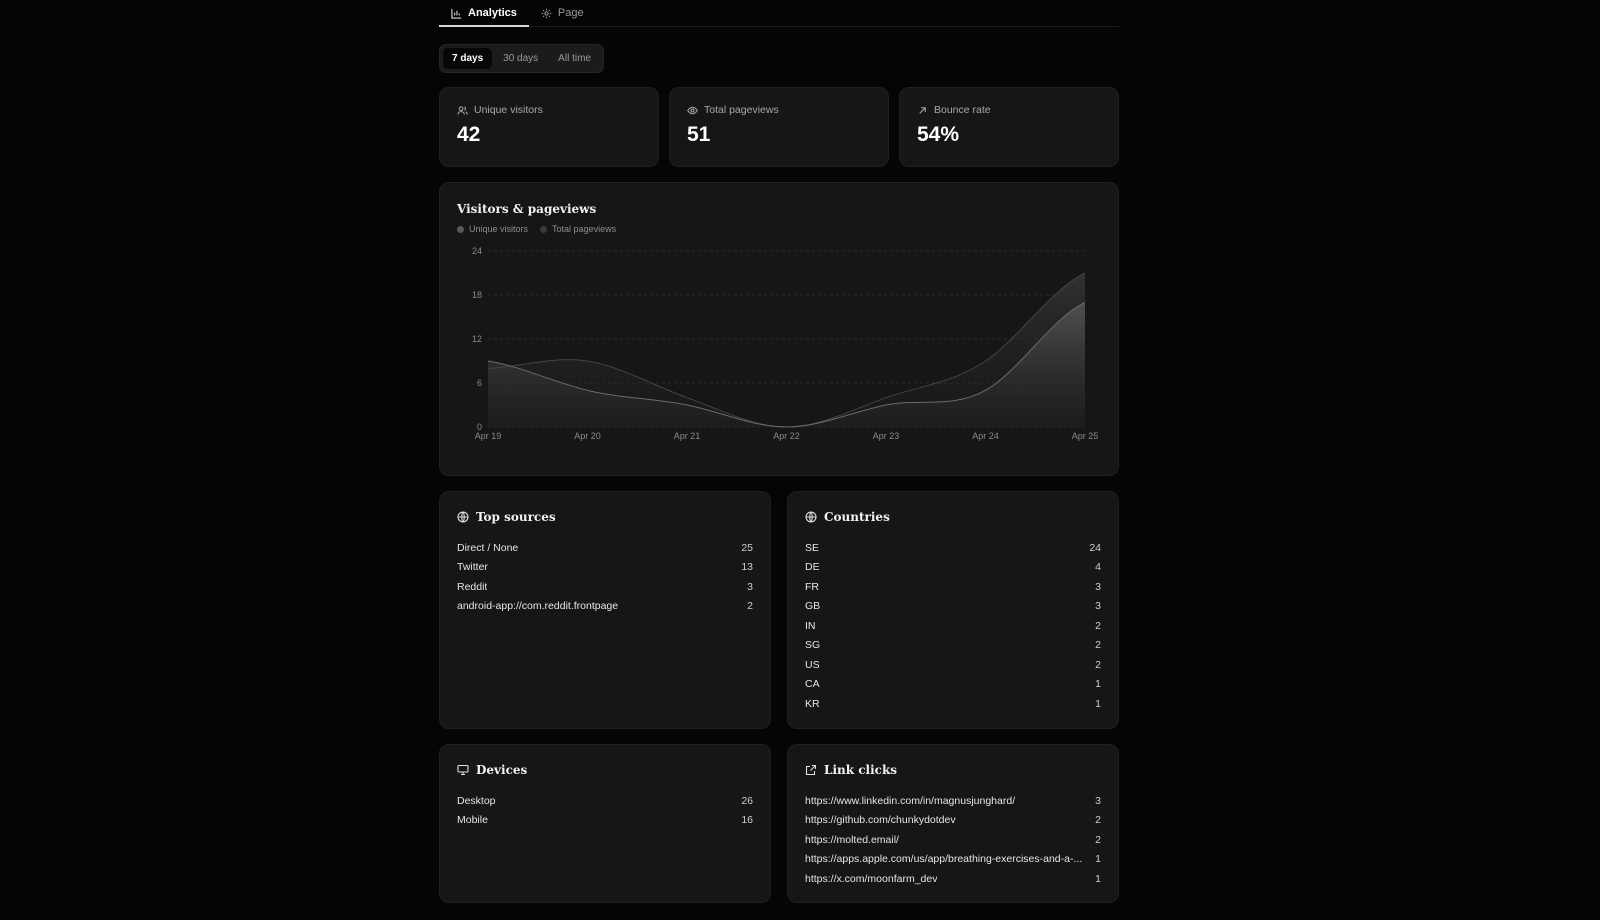  Describe the element at coordinates (953, 607) in the screenshot. I see `country-row: GB 3` at that location.